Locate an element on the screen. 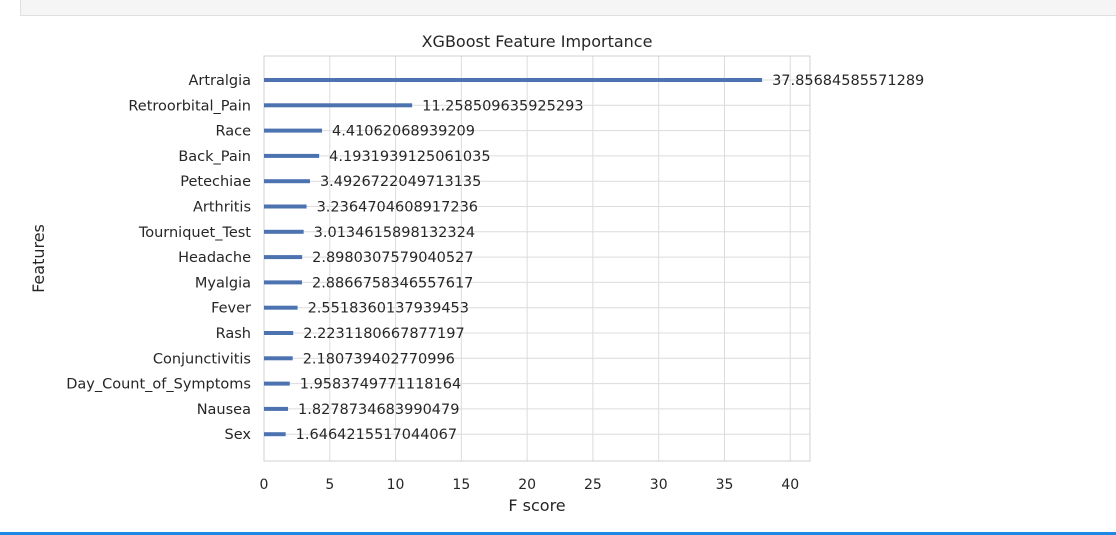 The width and height of the screenshot is (1116, 535). bar-value-label: 1.8278734683990479 is located at coordinates (378, 410).